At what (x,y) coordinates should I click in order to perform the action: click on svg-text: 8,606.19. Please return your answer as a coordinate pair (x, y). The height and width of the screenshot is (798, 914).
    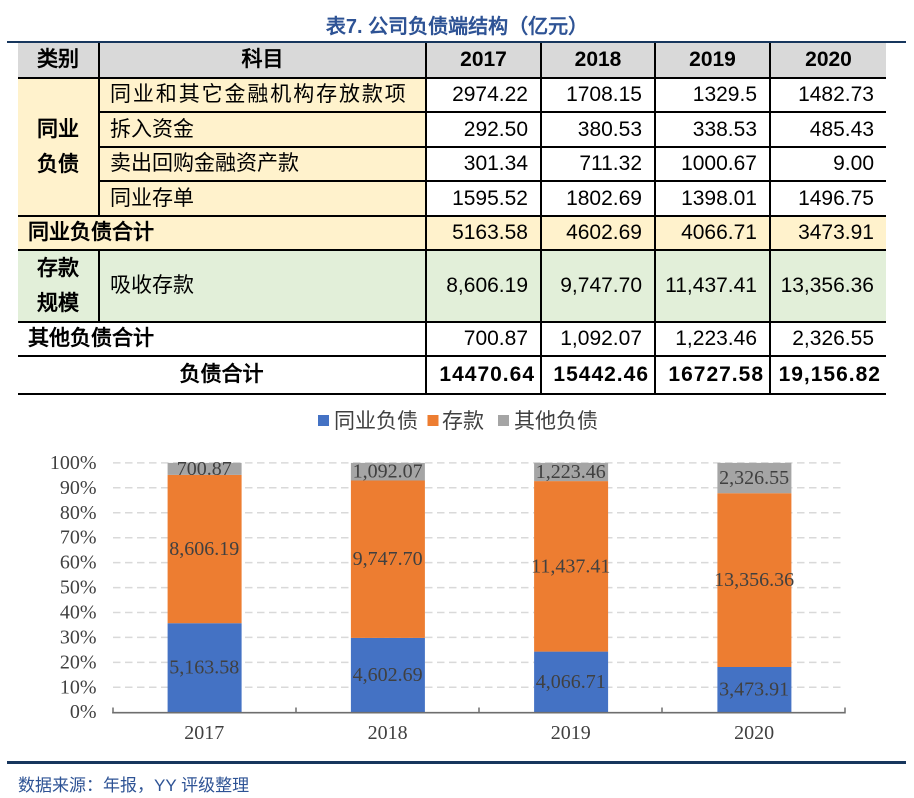
    Looking at the image, I should click on (204, 549).